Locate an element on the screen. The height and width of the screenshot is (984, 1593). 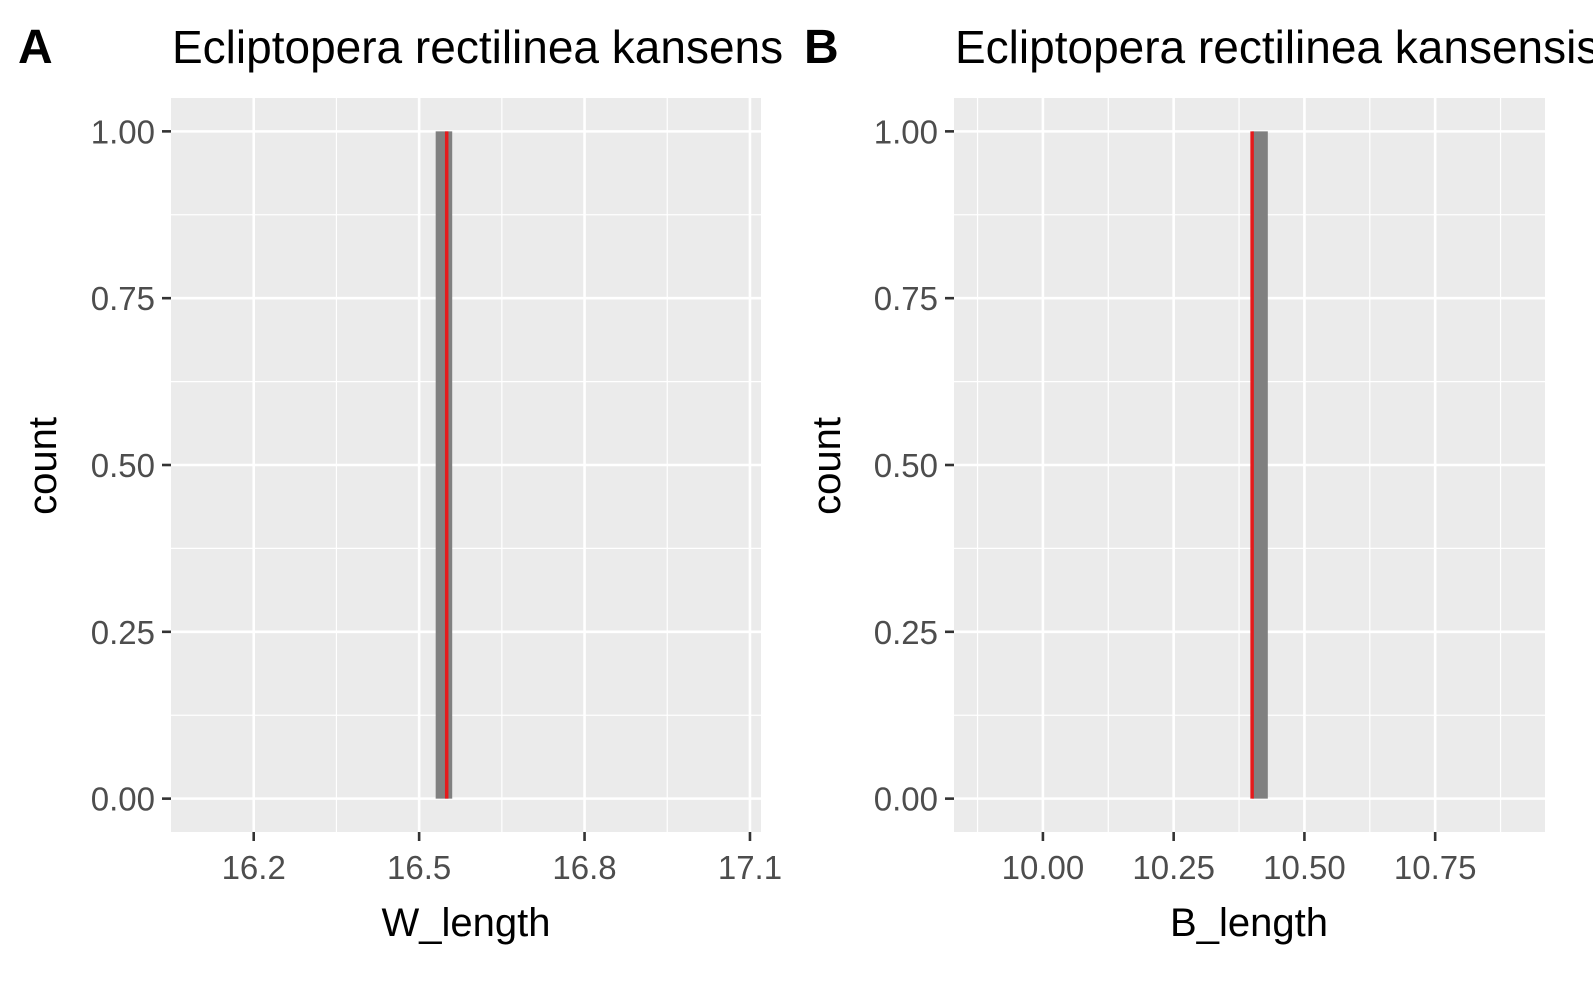
x-axis-title-a: W_length is located at coordinates (466, 923).